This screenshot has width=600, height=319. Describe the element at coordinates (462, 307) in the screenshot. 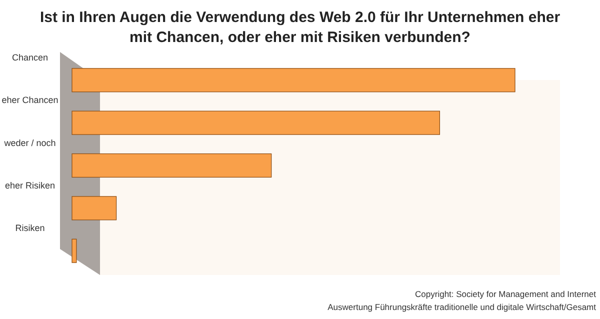

I see `text: Auswertung Führungskräfte traditionelle und digitale Wirtschaft/Gesamt` at that location.